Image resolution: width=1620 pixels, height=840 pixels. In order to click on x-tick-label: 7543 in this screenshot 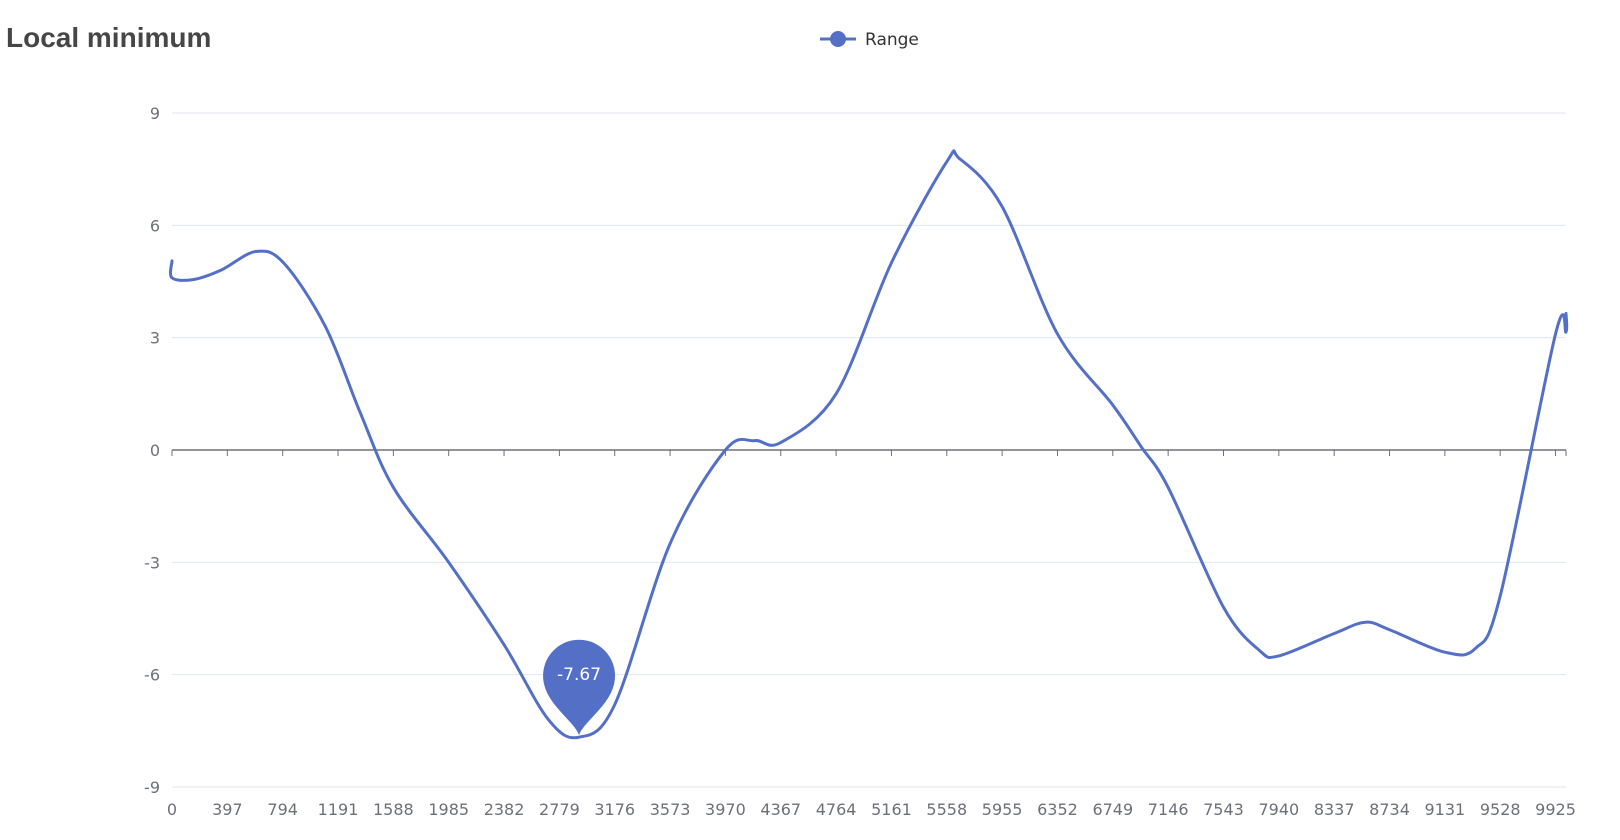, I will do `click(1223, 809)`.